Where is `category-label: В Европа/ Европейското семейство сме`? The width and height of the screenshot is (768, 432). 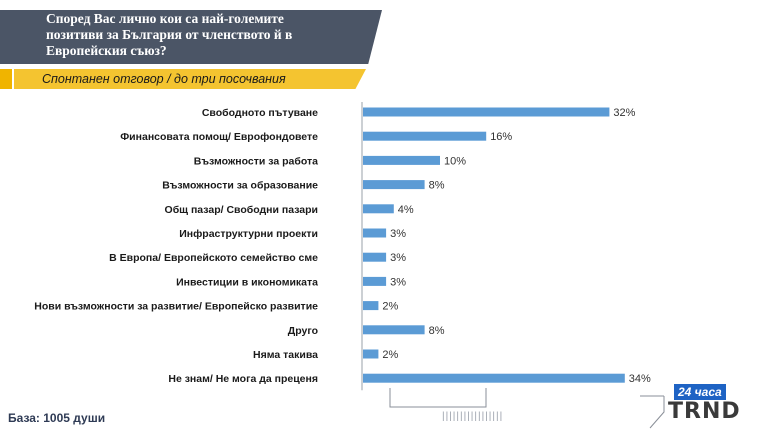
category-label: В Европа/ Европейското семейство сме is located at coordinates (213, 258).